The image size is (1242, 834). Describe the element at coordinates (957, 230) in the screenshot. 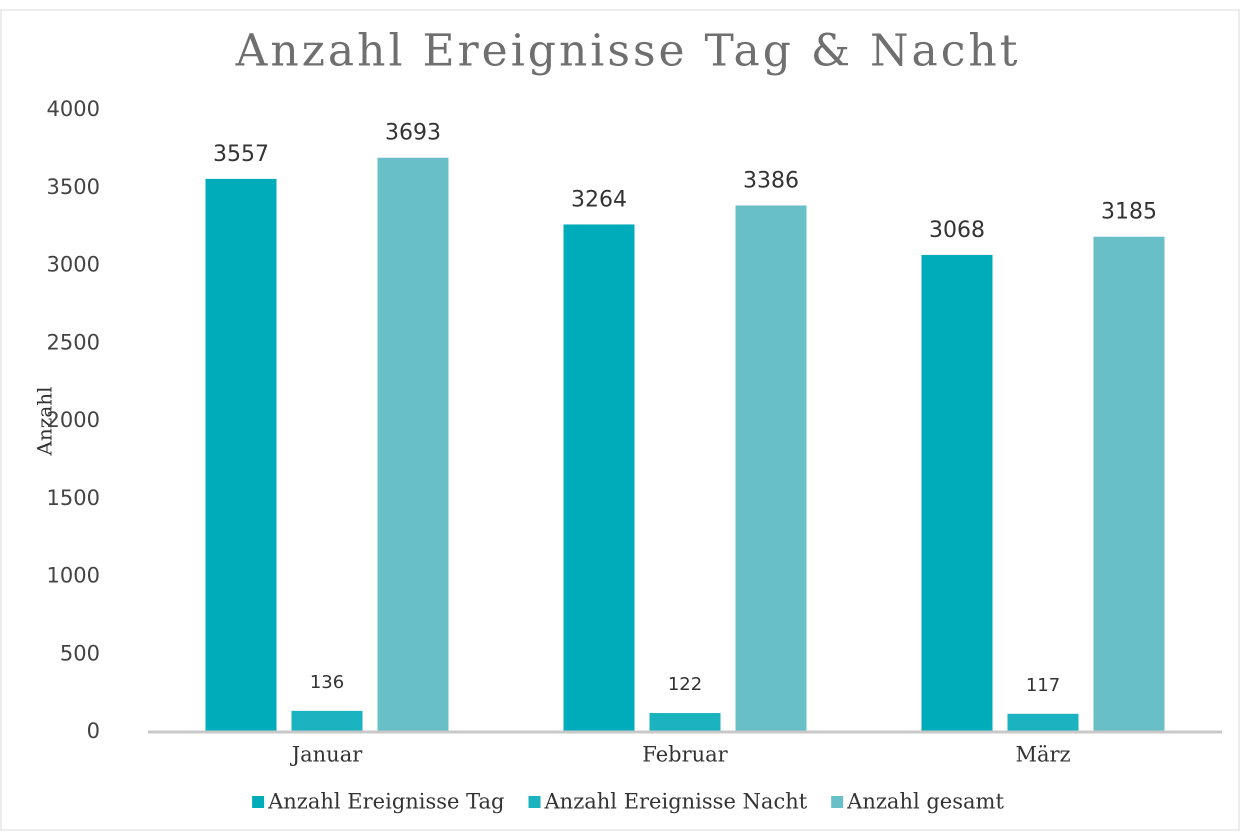

I see `data-label: 3068` at that location.